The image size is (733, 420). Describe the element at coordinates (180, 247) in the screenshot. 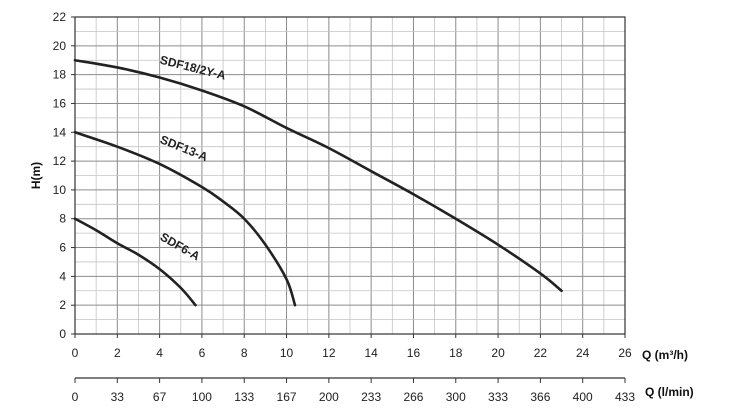

I see `series-label-sdf6-a: SDF6-A` at that location.